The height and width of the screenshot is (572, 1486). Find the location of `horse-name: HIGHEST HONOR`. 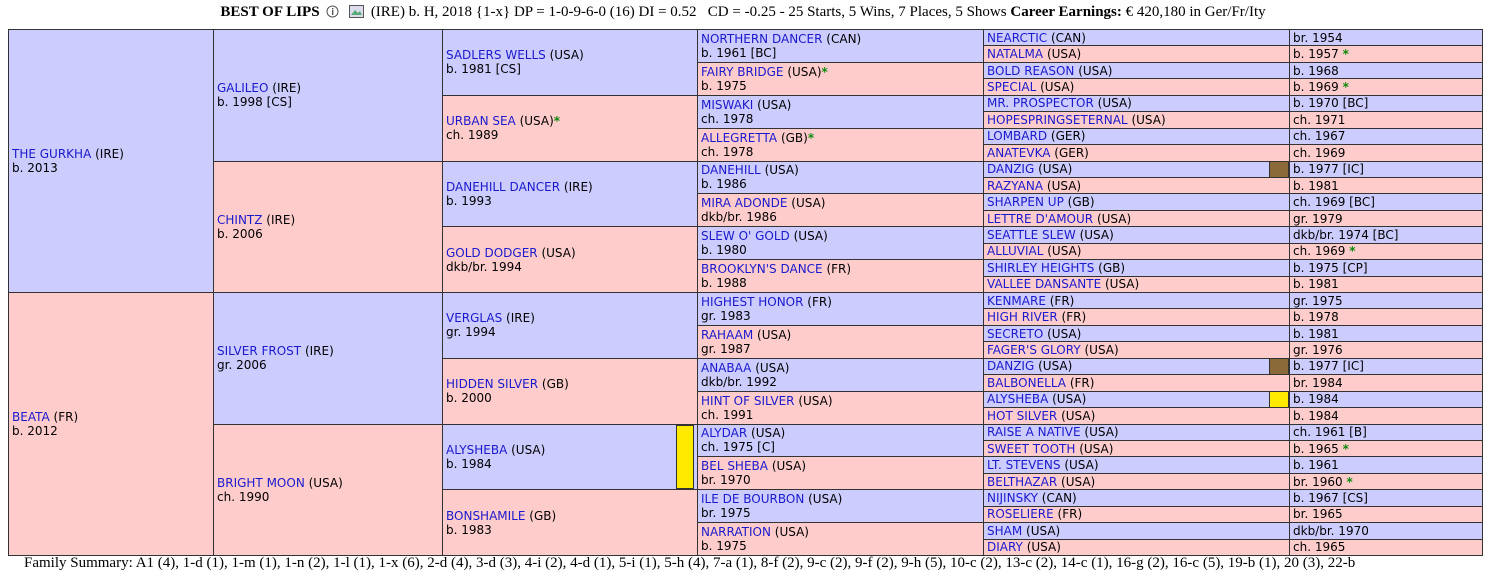

horse-name: HIGHEST HONOR is located at coordinates (752, 301).